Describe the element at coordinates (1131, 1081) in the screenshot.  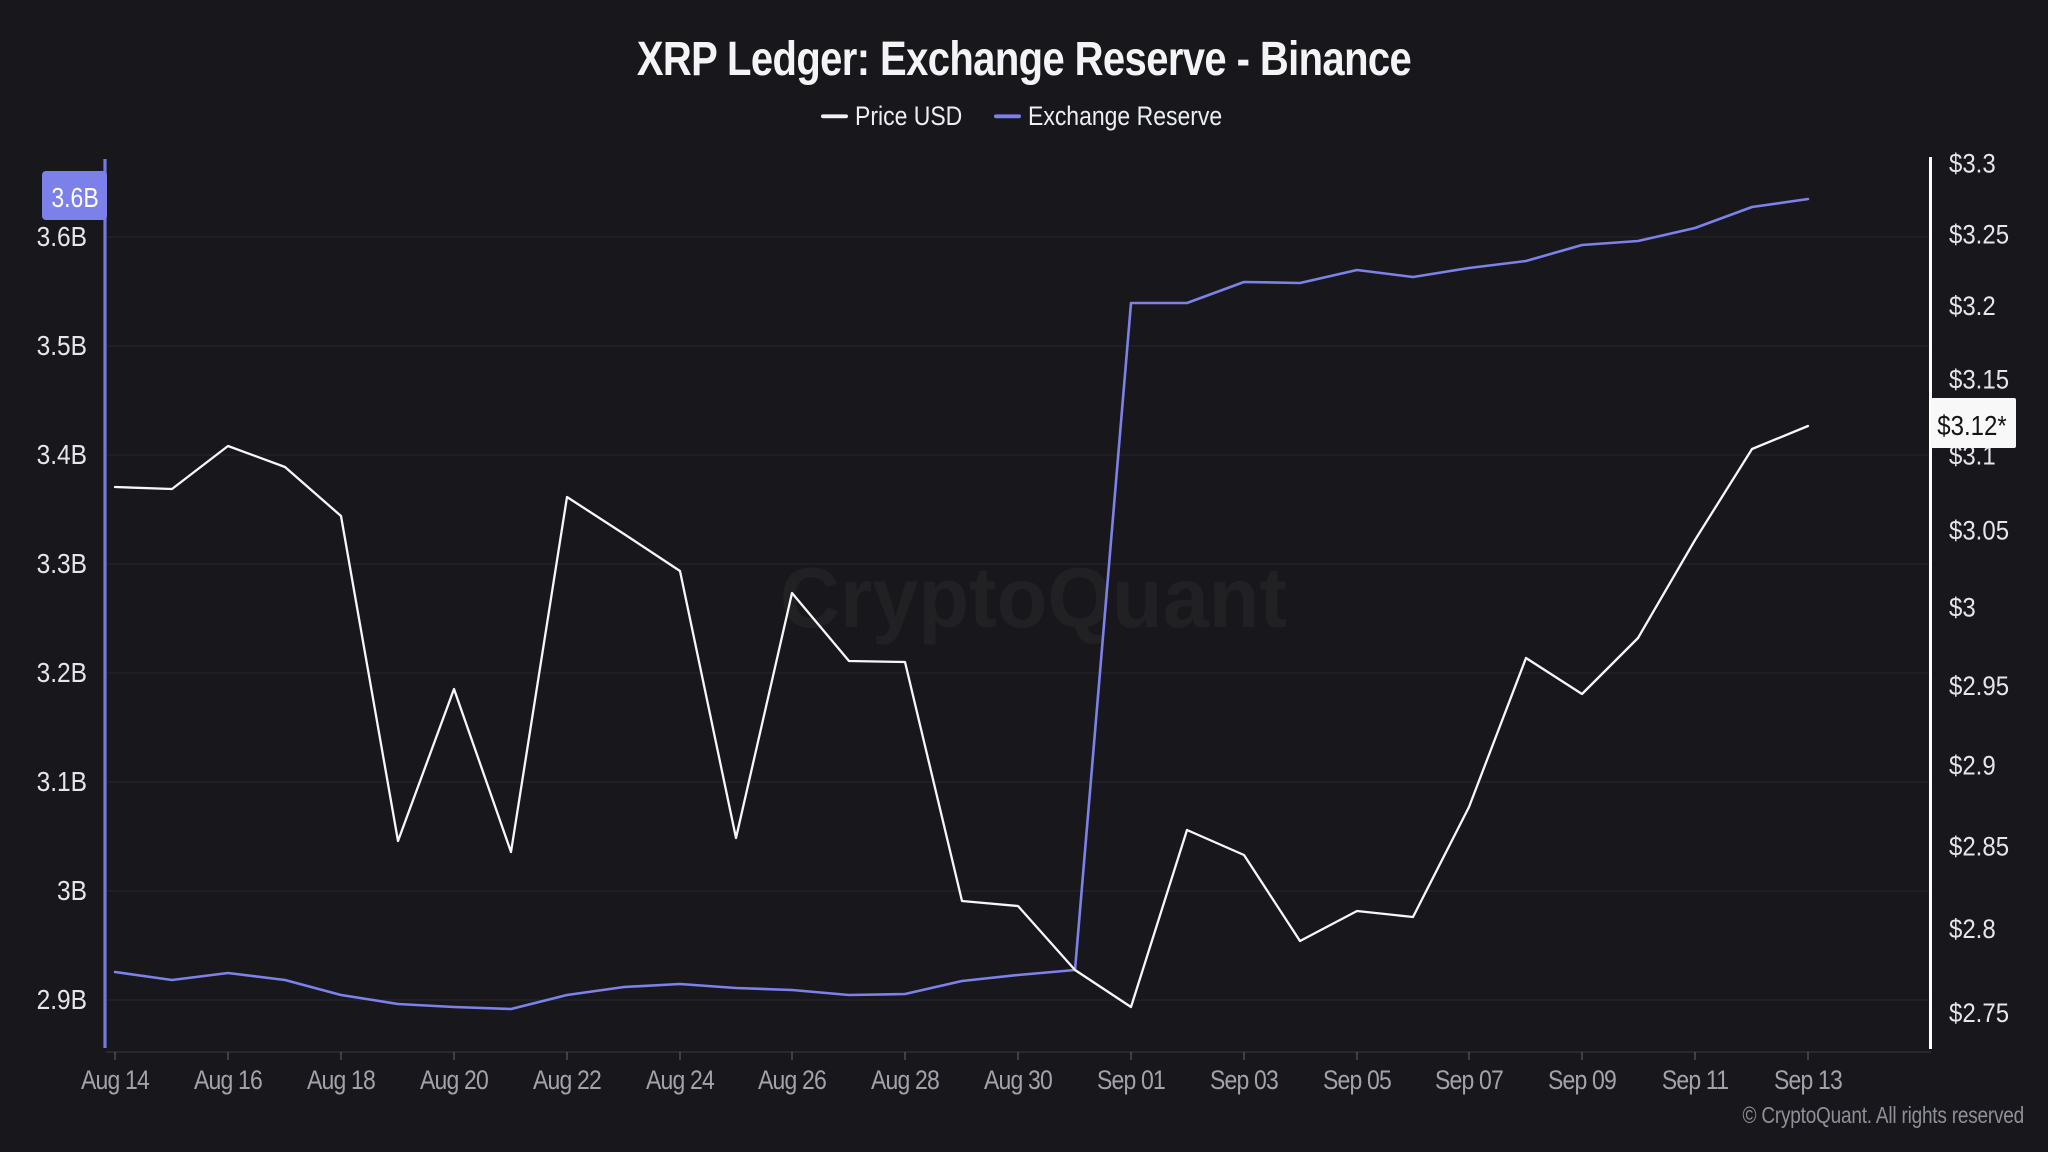
I see `svg-text: Sep 01` at that location.